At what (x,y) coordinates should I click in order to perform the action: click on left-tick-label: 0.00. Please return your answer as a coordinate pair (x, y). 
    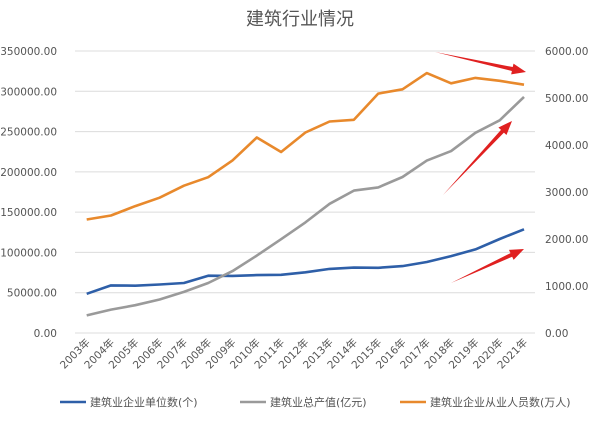
    Looking at the image, I should click on (45, 334).